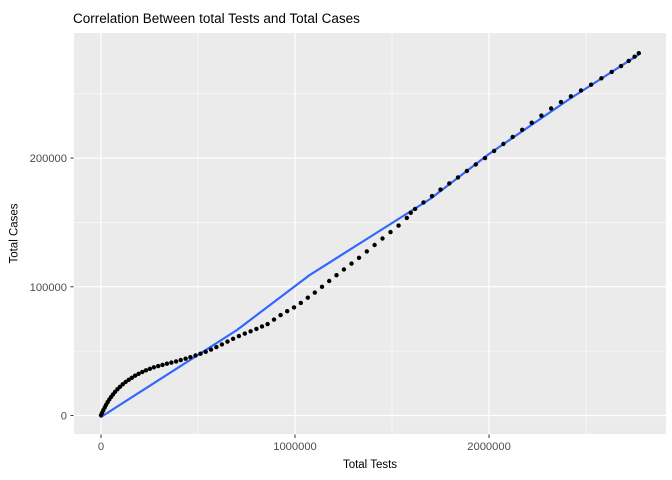 The width and height of the screenshot is (672, 480). I want to click on x-axis-tick-labels: 0 1000000 2000000, so click(304, 447).